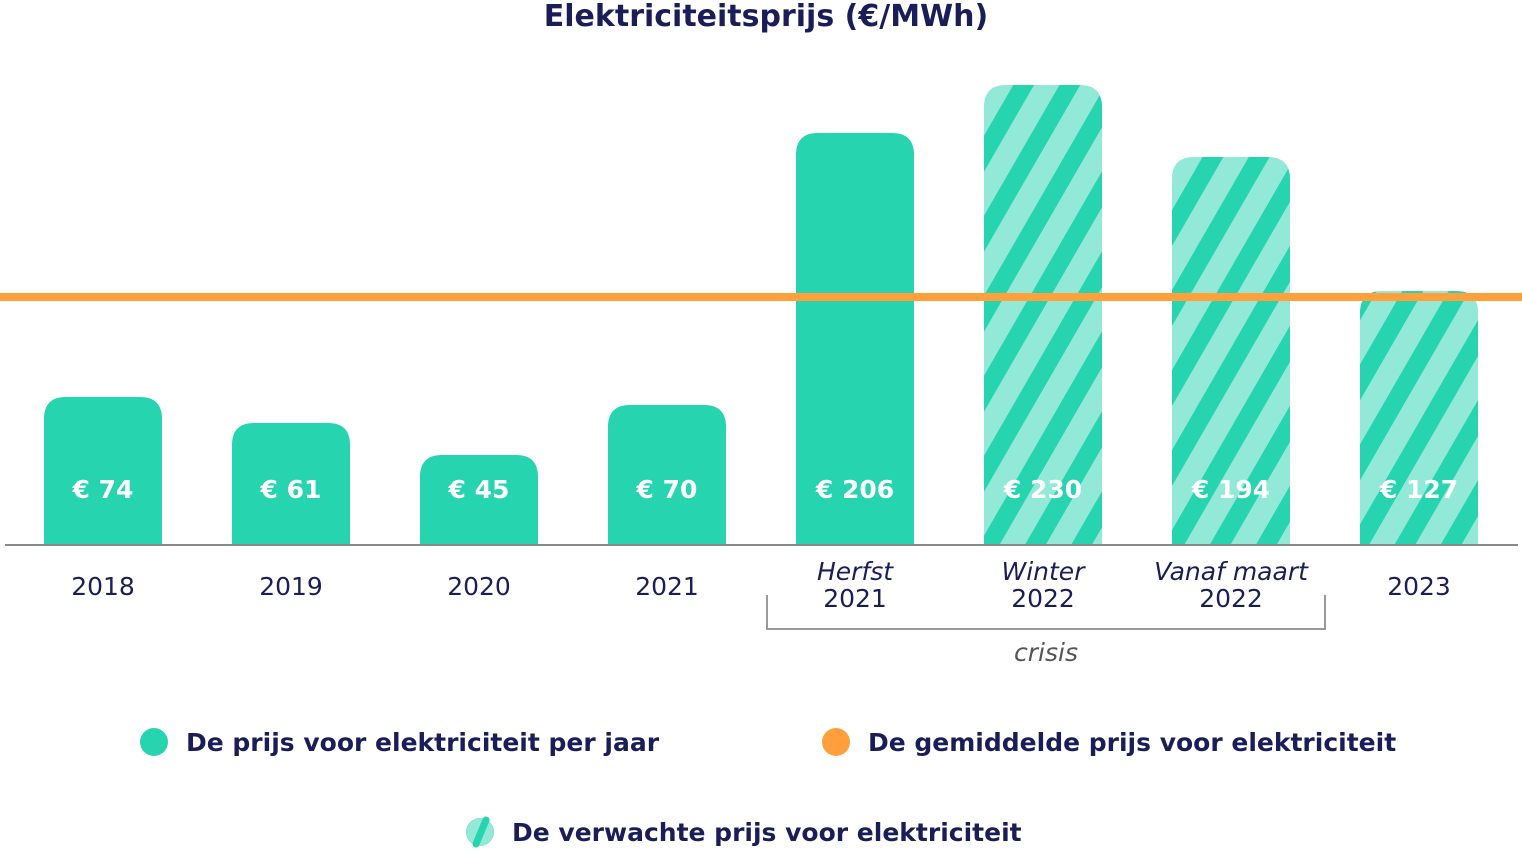  I want to click on bar-value-label-6: € 194, so click(1230, 489).